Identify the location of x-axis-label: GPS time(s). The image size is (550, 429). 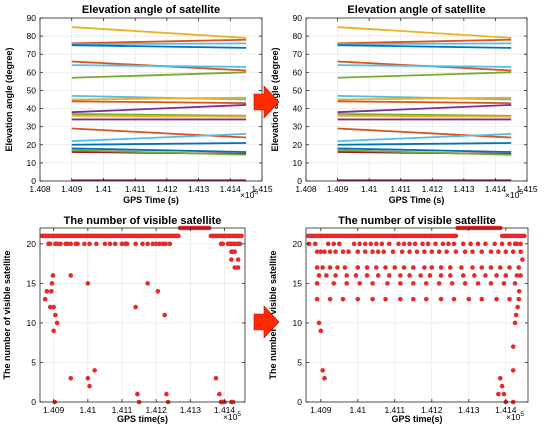
(416, 419).